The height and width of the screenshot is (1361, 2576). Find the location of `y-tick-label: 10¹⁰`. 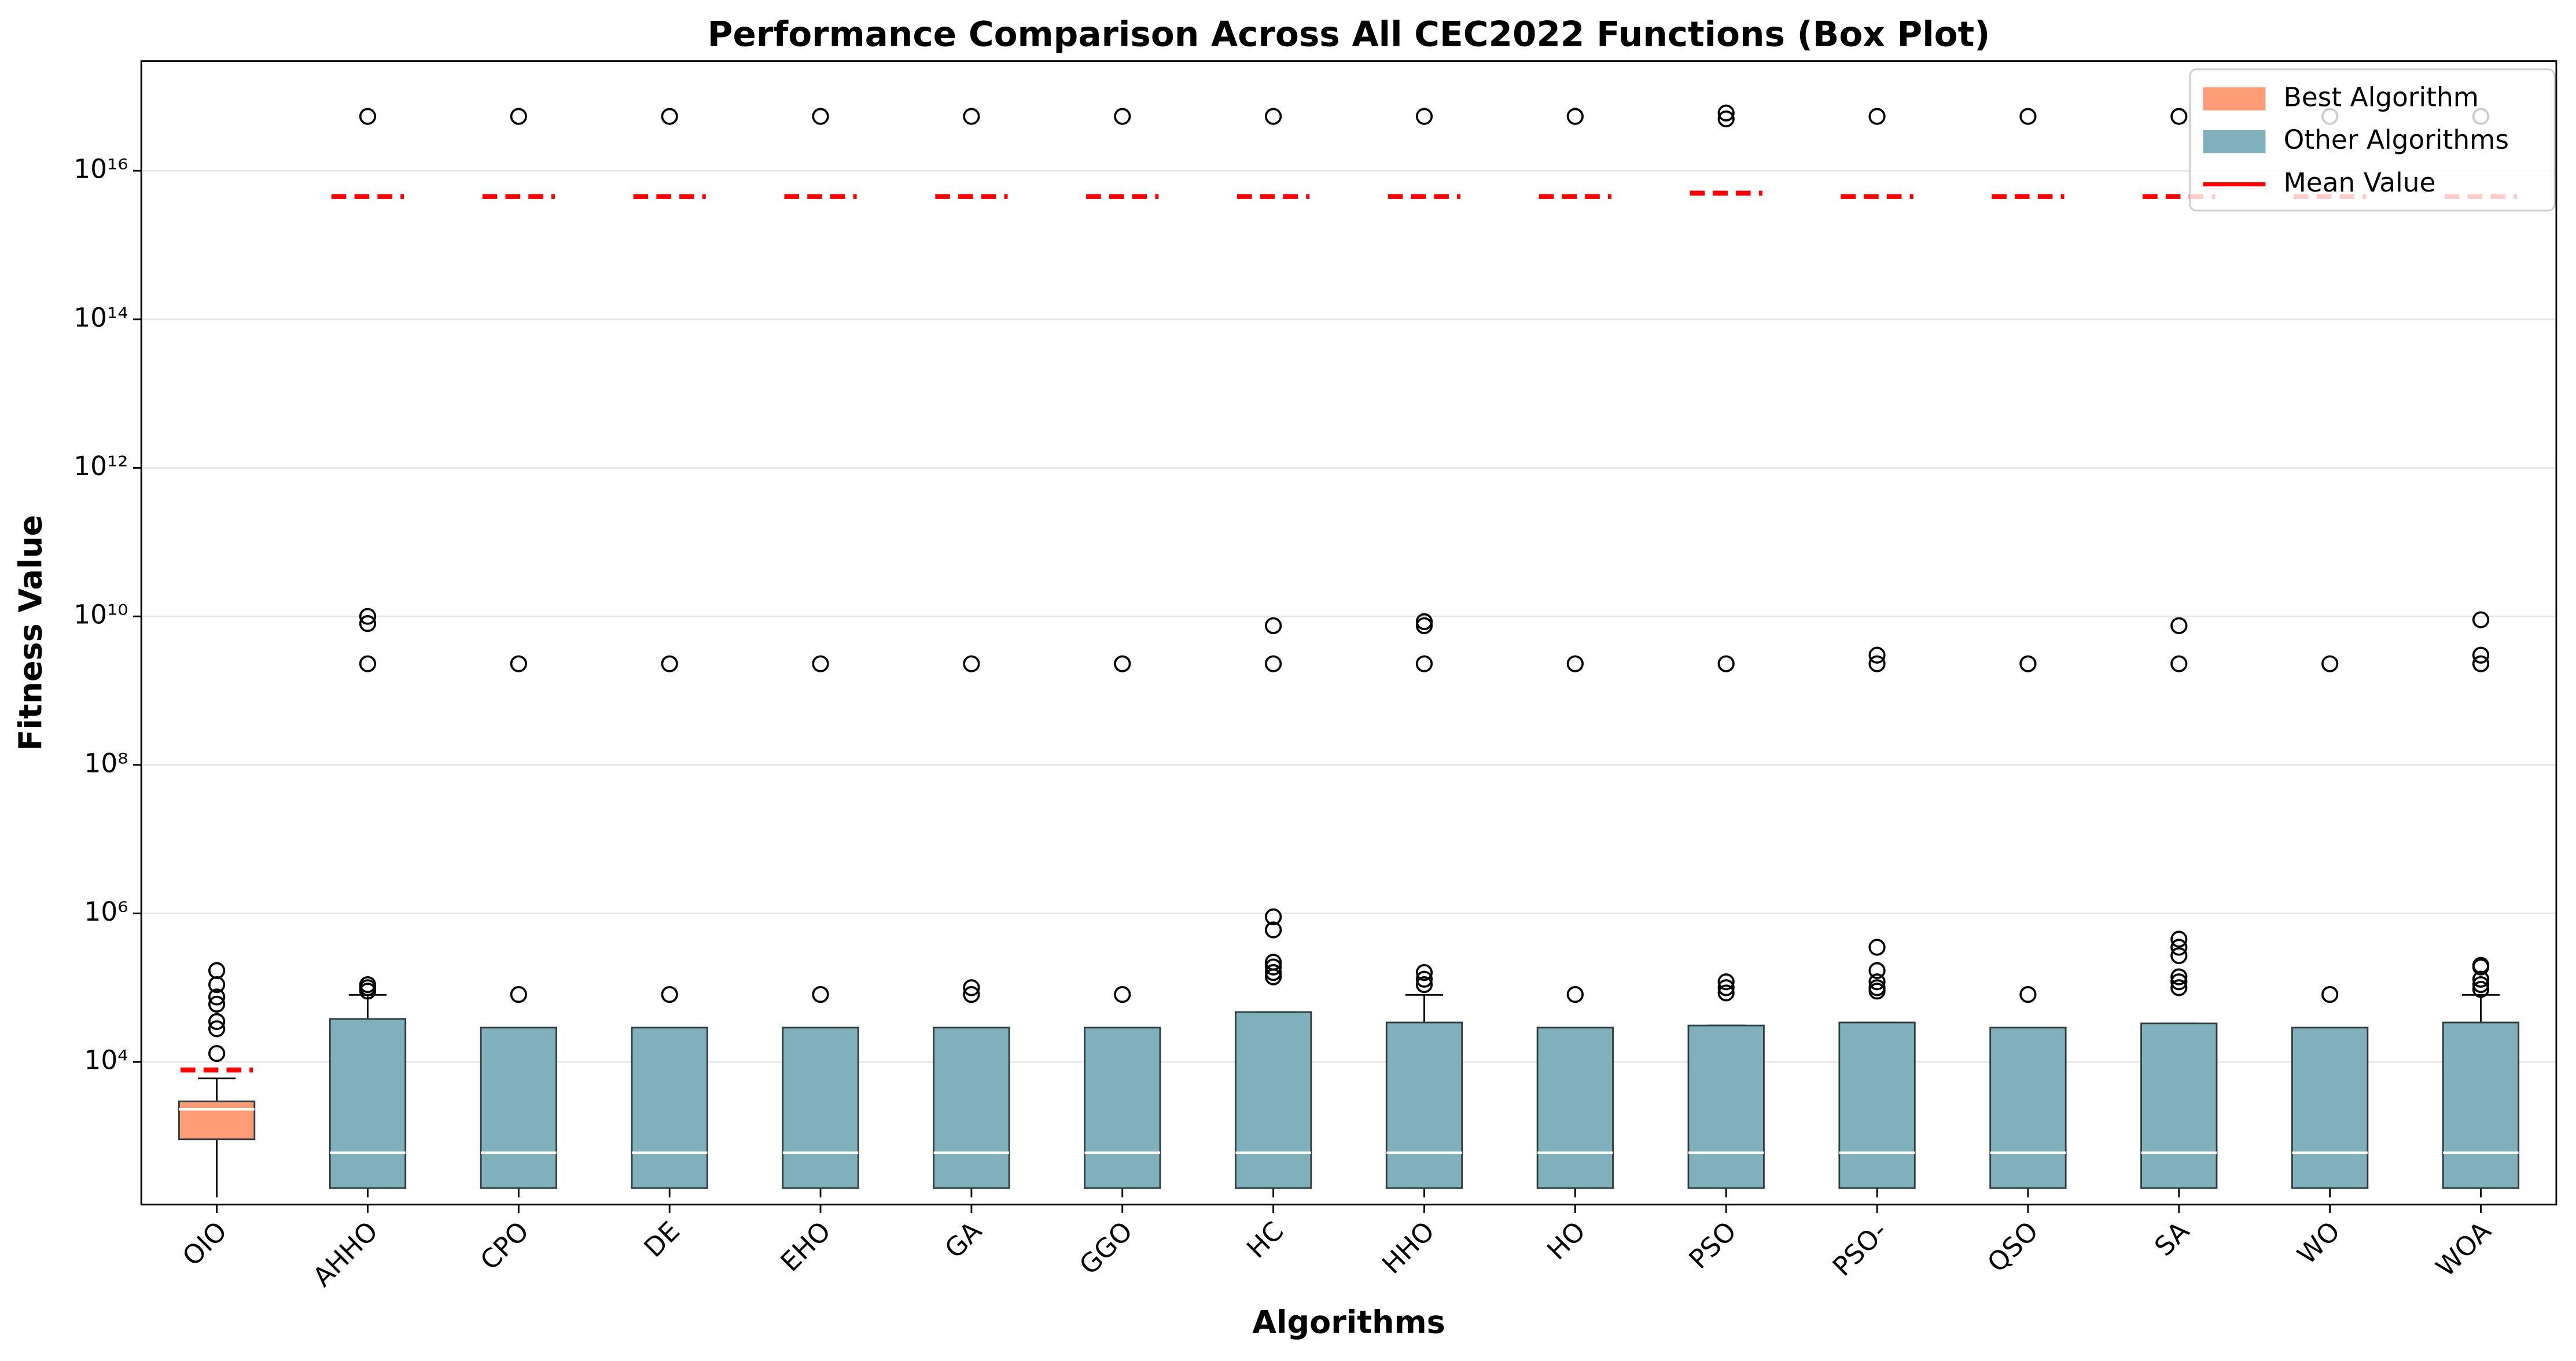

y-tick-label: 10¹⁰ is located at coordinates (100, 614).